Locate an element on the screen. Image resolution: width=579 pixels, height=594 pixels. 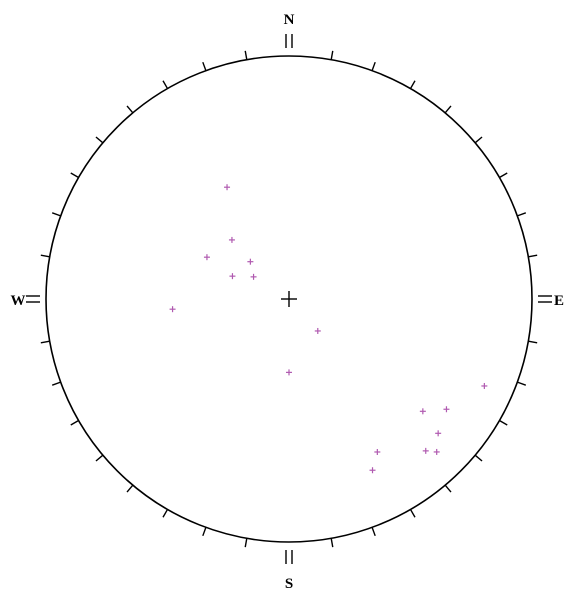
east-mark is located at coordinates (545, 299).